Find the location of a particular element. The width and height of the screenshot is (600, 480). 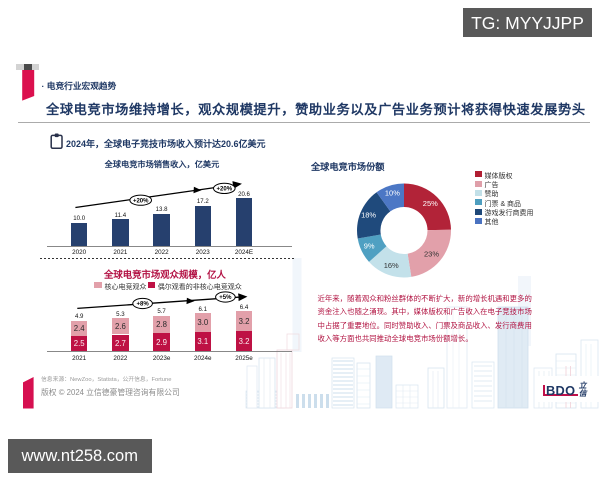

svg-text: 9% is located at coordinates (369, 246).